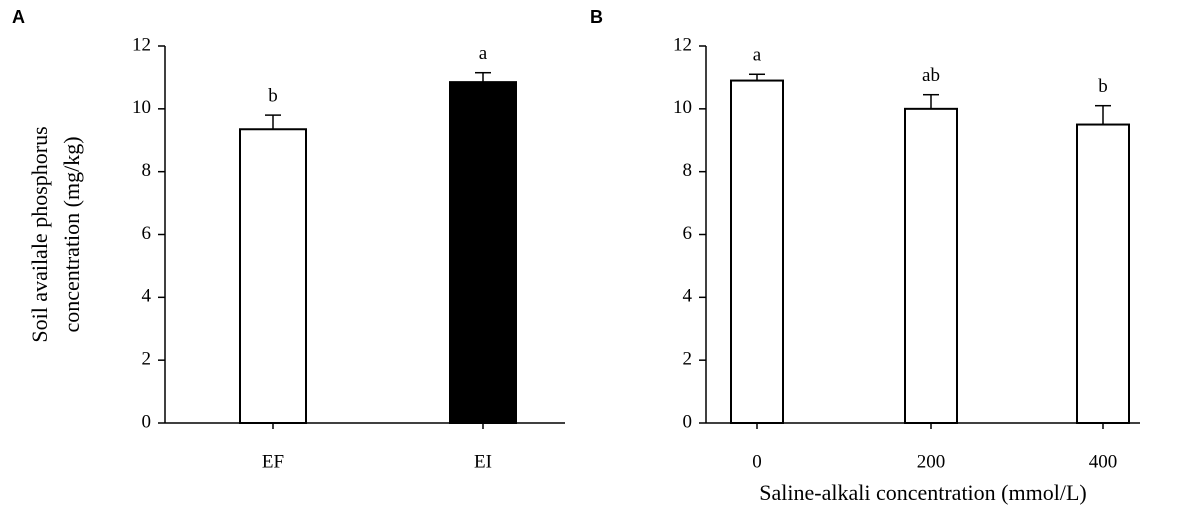 Image resolution: width=1200 pixels, height=519 pixels. I want to click on panel-label: A, so click(18, 17).